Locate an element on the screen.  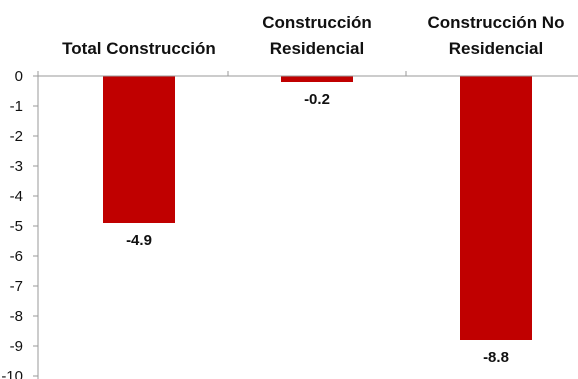
data-label: -4.9 is located at coordinates (139, 240).